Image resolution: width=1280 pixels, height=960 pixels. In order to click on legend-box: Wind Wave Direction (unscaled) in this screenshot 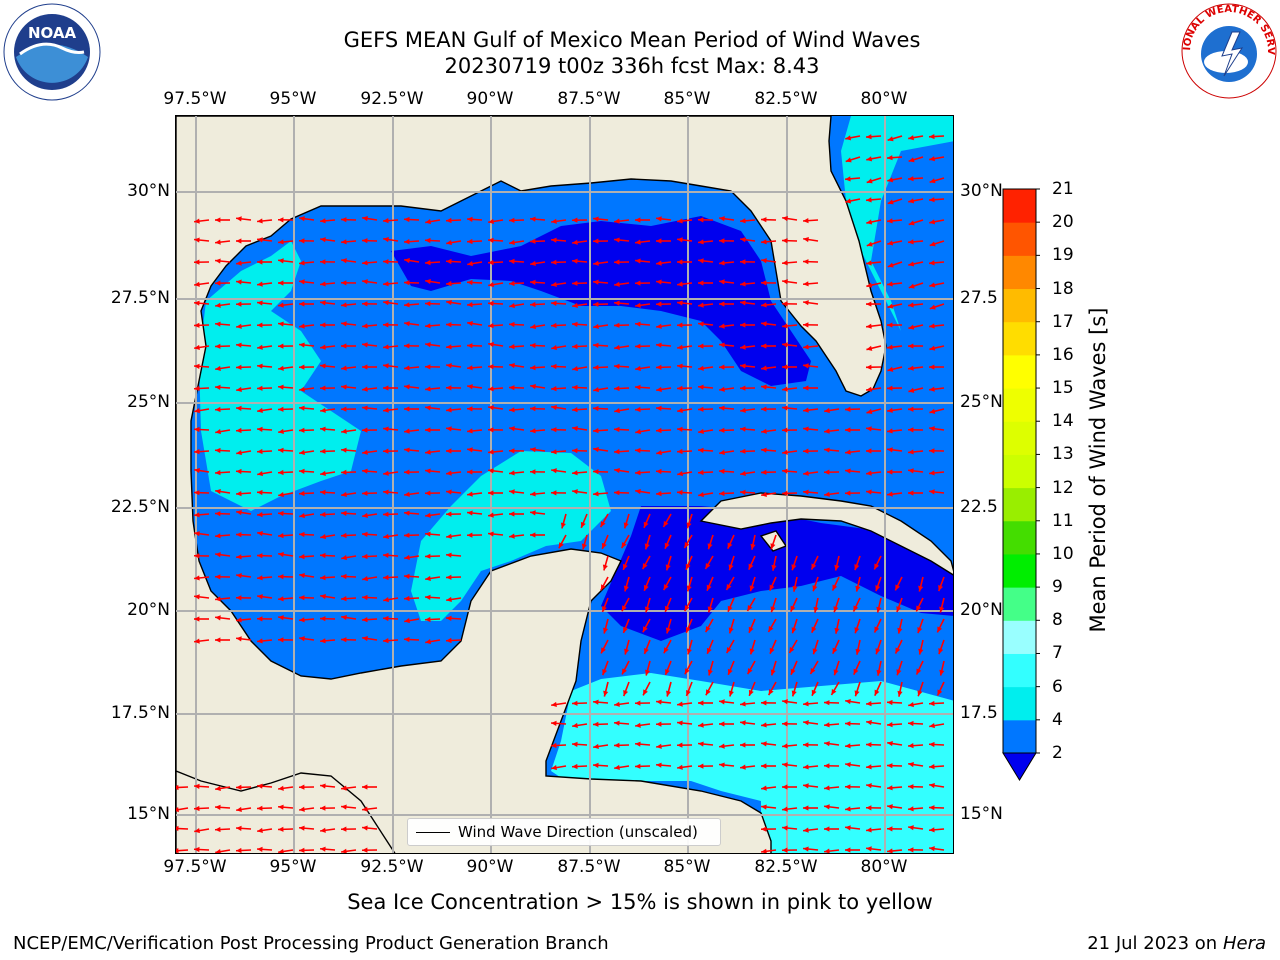, I will do `click(564, 832)`.